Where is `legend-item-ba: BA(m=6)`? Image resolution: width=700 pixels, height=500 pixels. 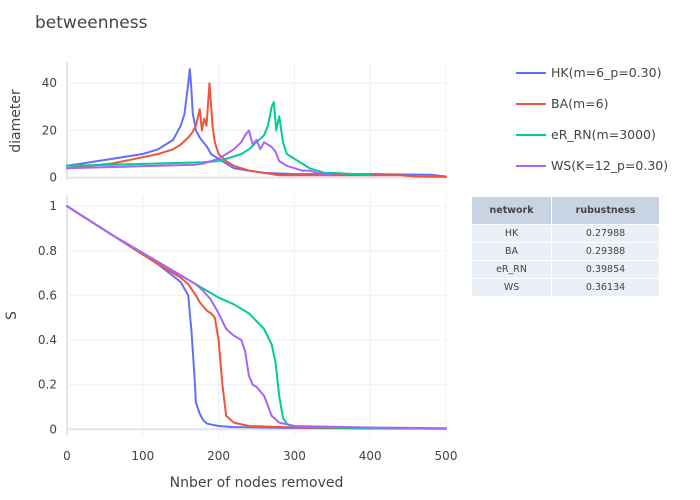
legend-item-ba: BA(m=6) is located at coordinates (605, 109).